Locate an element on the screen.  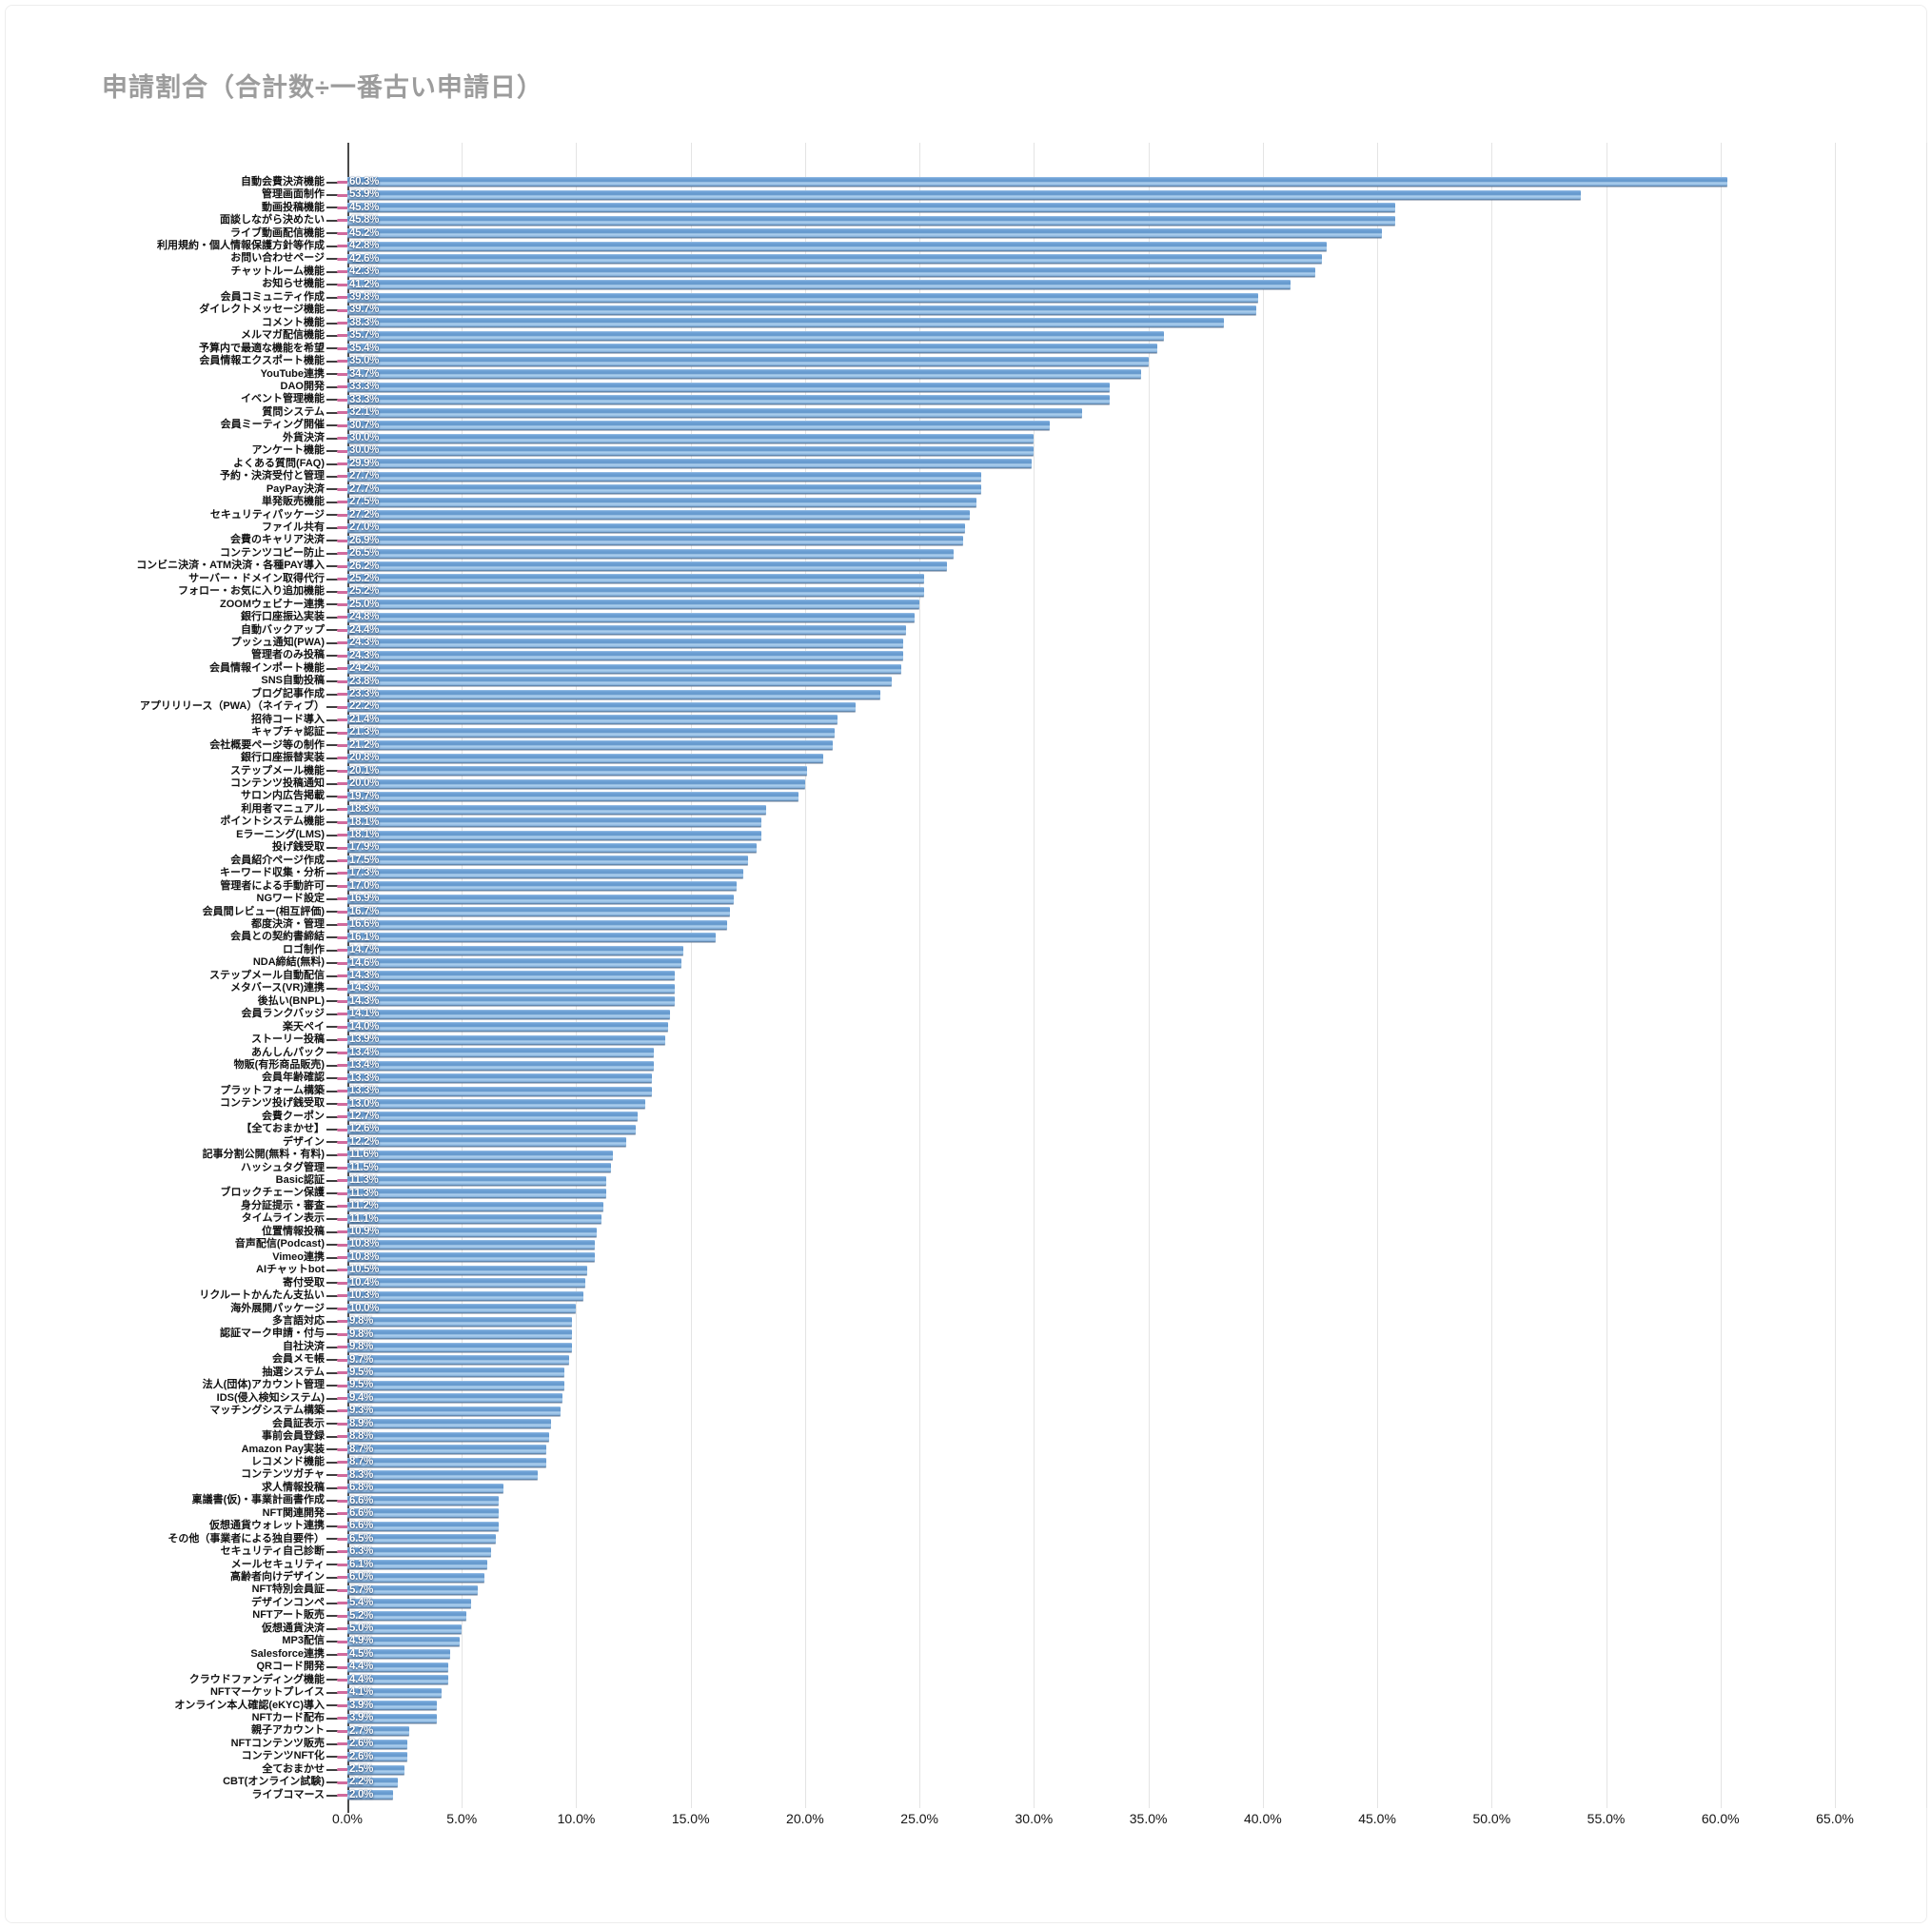
value-label: 20.8% is located at coordinates (364, 758).